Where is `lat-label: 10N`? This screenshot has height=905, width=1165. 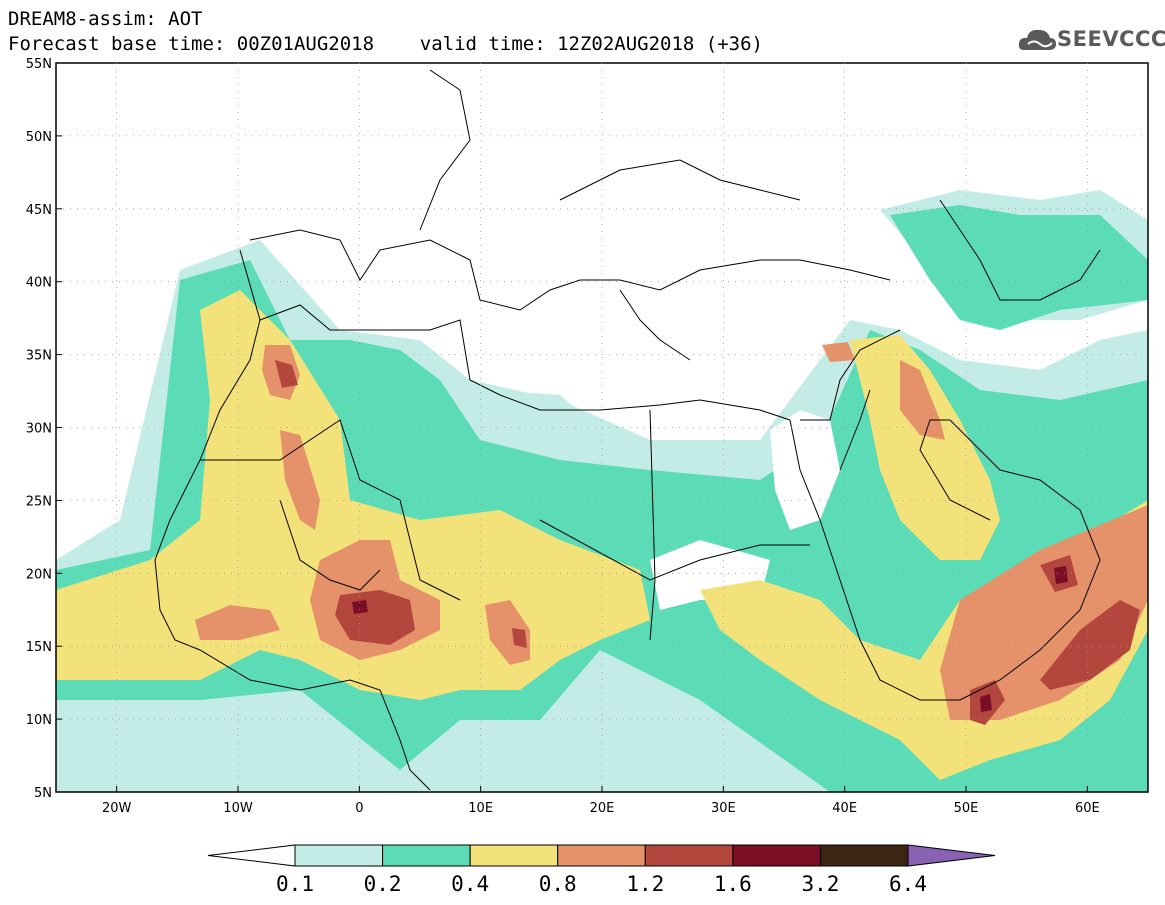 lat-label: 10N is located at coordinates (39, 720).